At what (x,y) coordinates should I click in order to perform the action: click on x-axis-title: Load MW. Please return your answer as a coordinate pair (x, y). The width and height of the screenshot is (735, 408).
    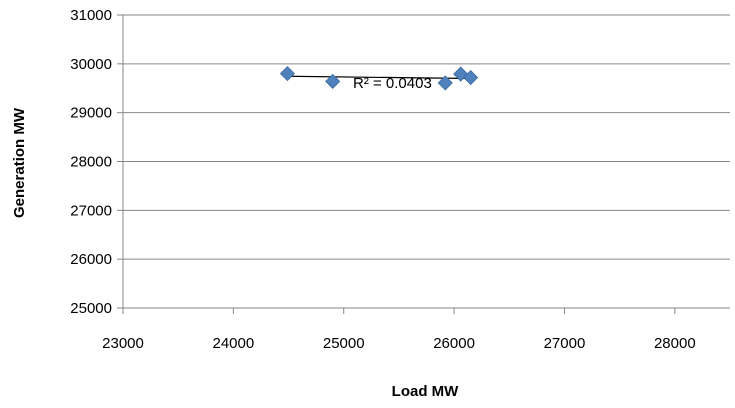
    Looking at the image, I should click on (425, 391).